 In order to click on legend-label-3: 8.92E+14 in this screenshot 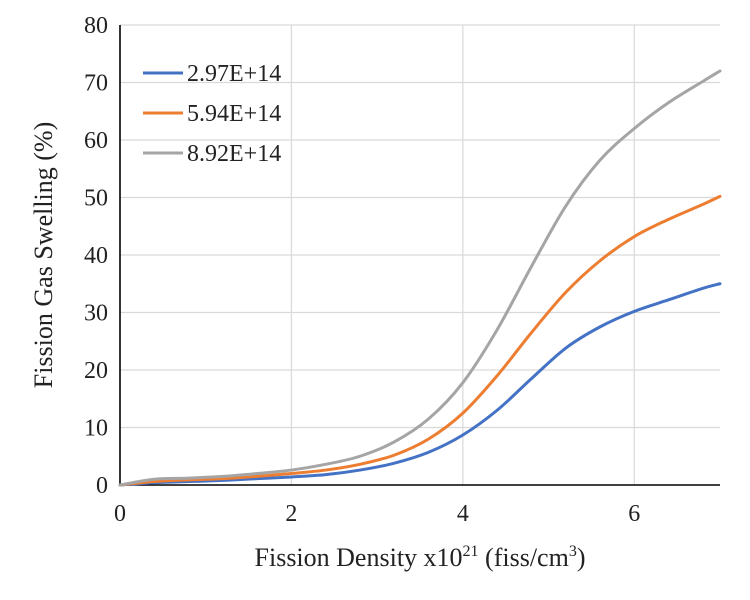, I will do `click(234, 154)`.